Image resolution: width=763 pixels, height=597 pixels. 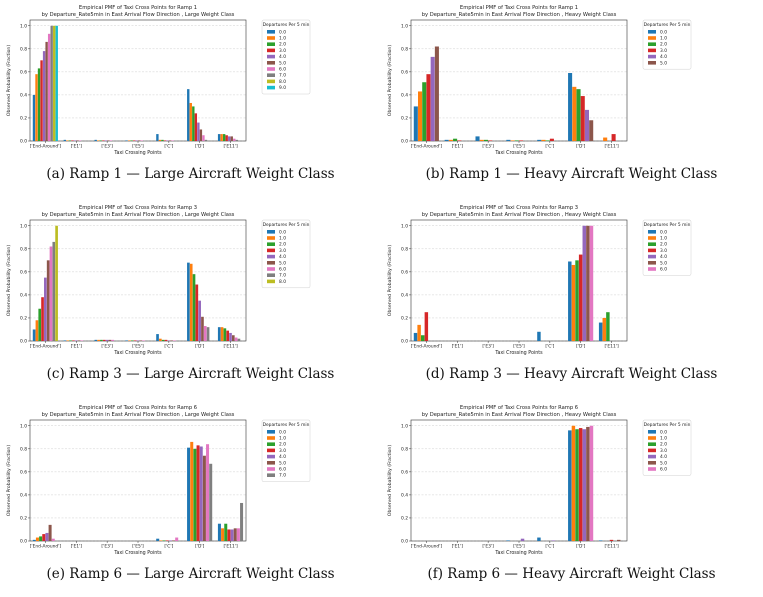 I want to click on x-tick-label: ['E5'], so click(x=138, y=147).